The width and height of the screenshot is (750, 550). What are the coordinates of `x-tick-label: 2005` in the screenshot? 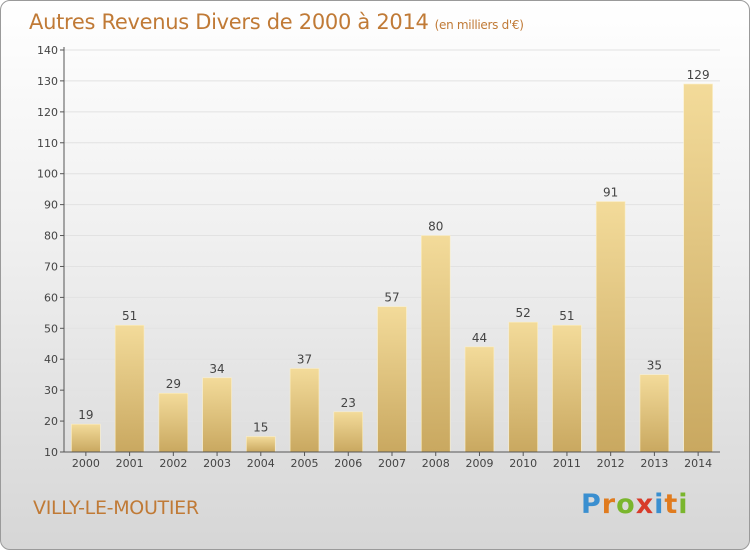 It's located at (305, 463).